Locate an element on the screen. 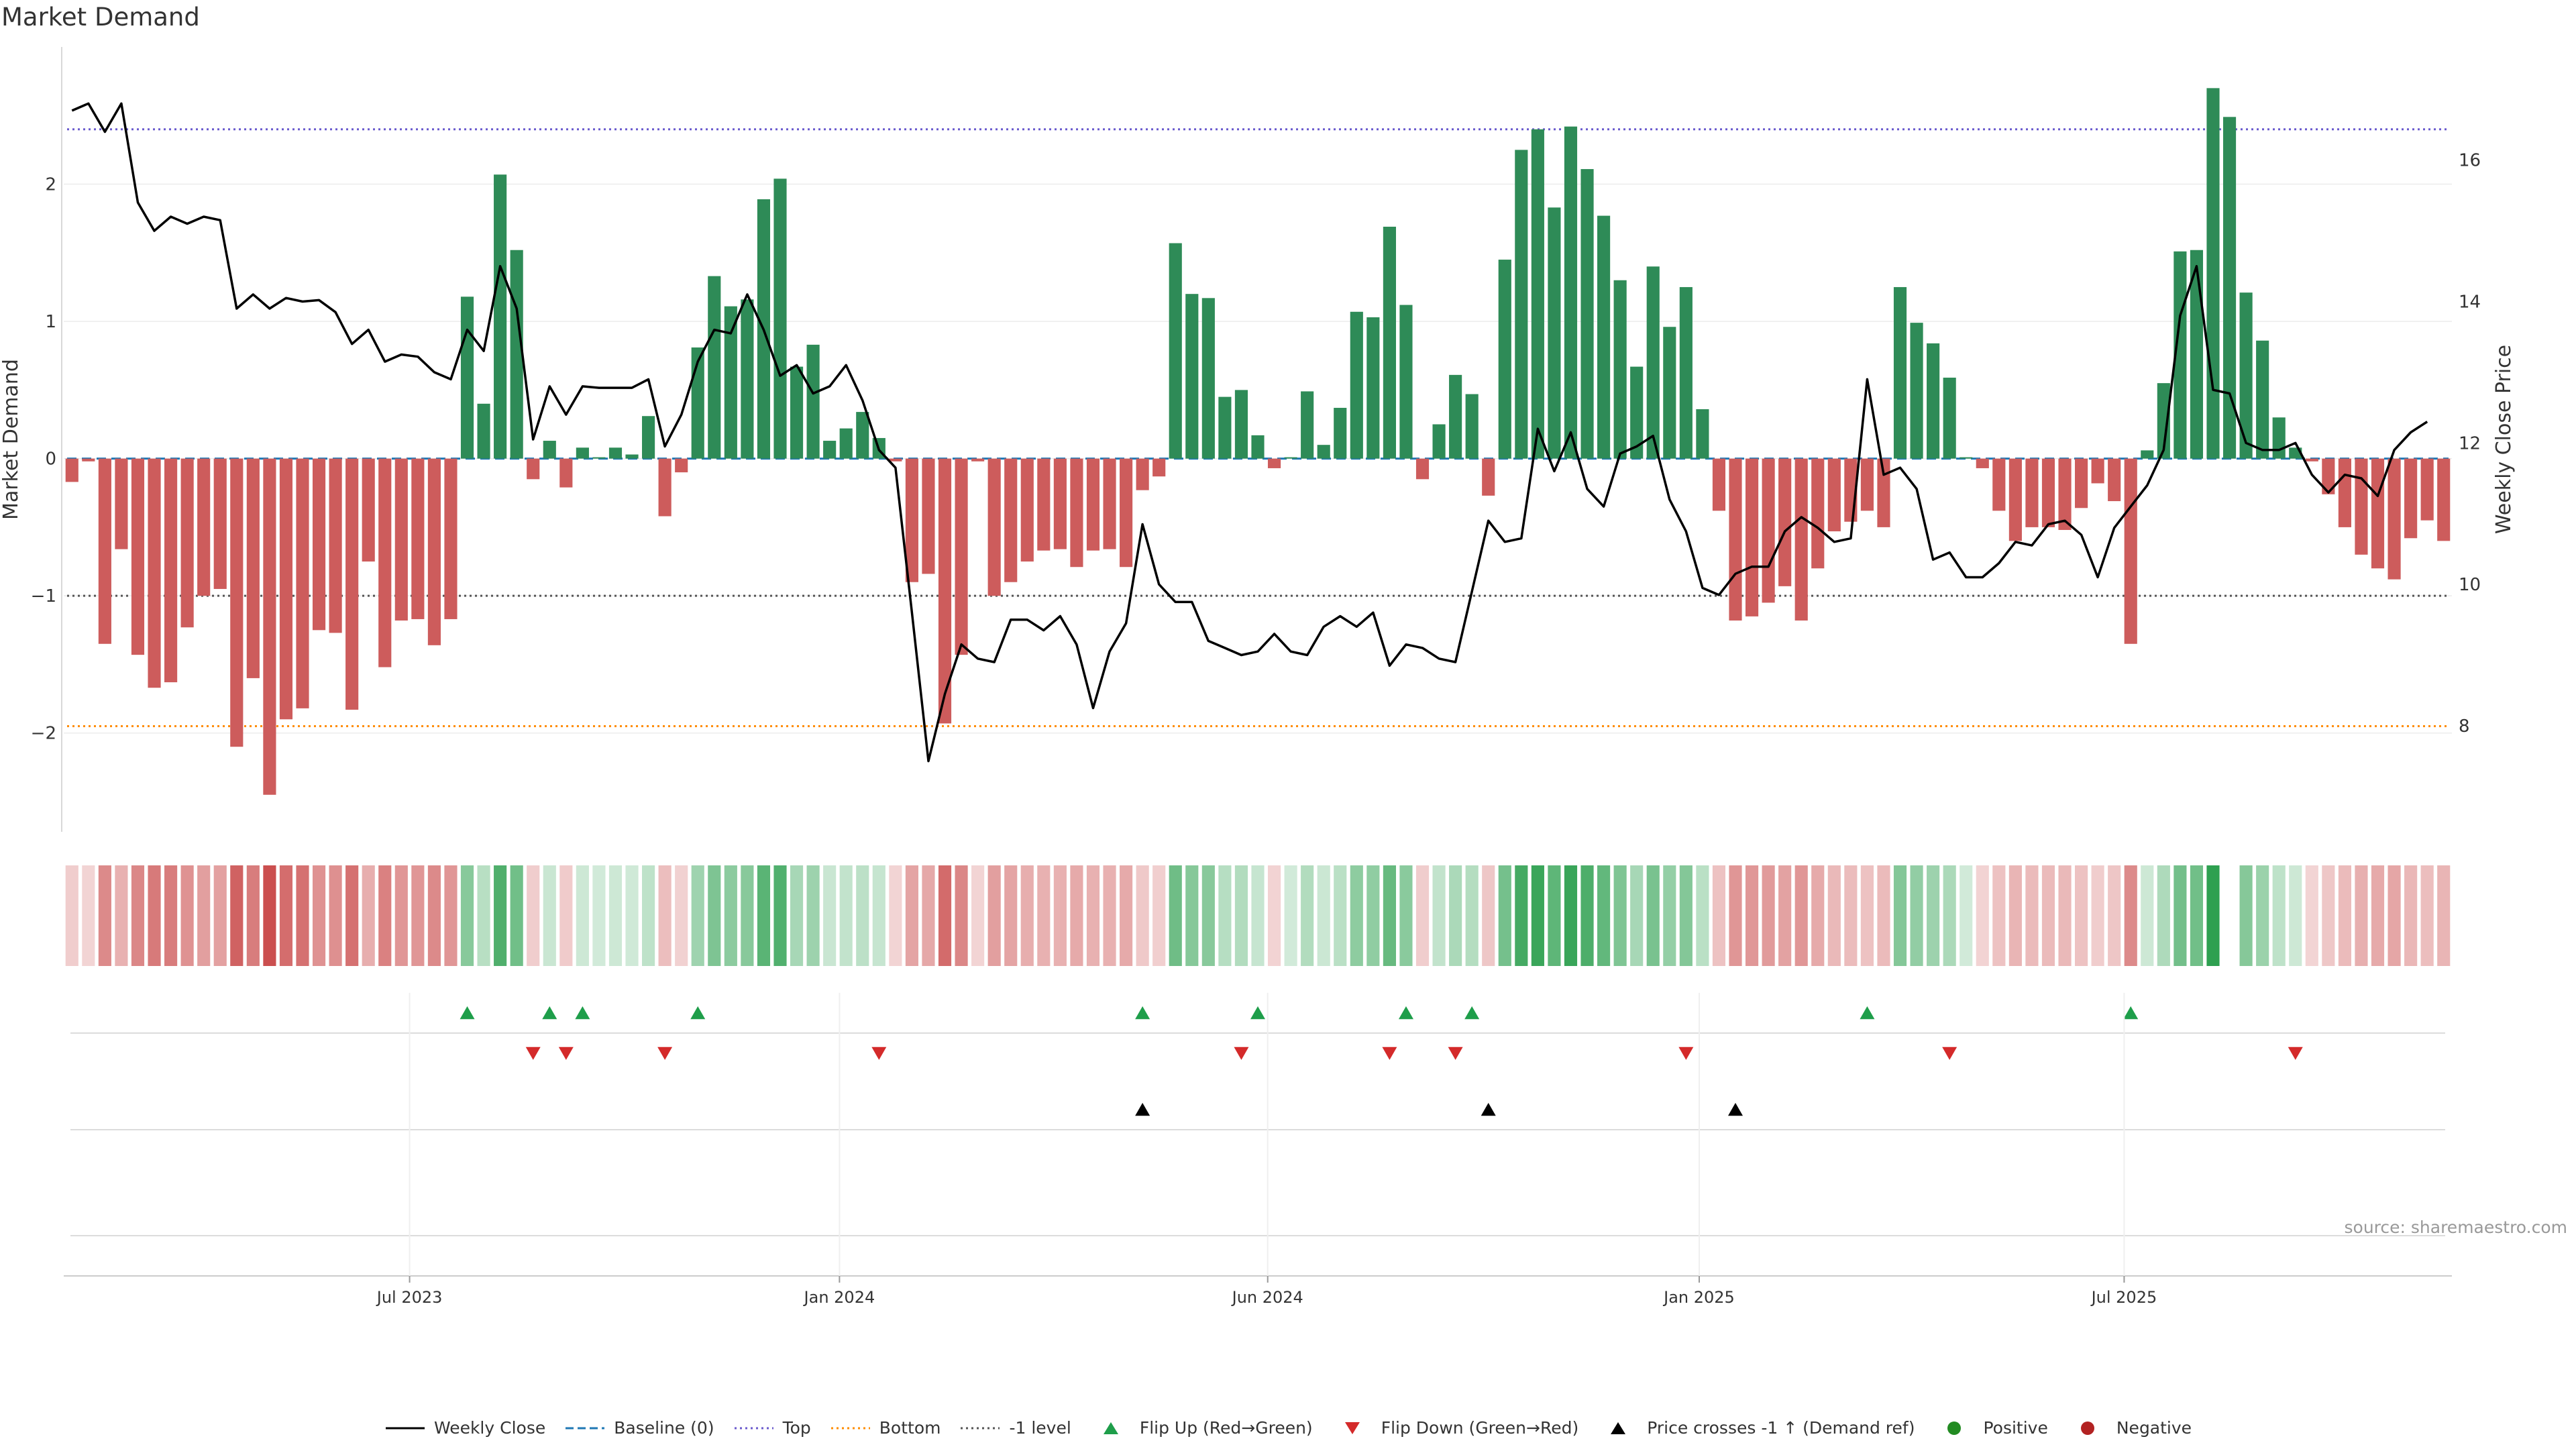 The image size is (2576, 1449). legend-item: Top is located at coordinates (772, 1428).